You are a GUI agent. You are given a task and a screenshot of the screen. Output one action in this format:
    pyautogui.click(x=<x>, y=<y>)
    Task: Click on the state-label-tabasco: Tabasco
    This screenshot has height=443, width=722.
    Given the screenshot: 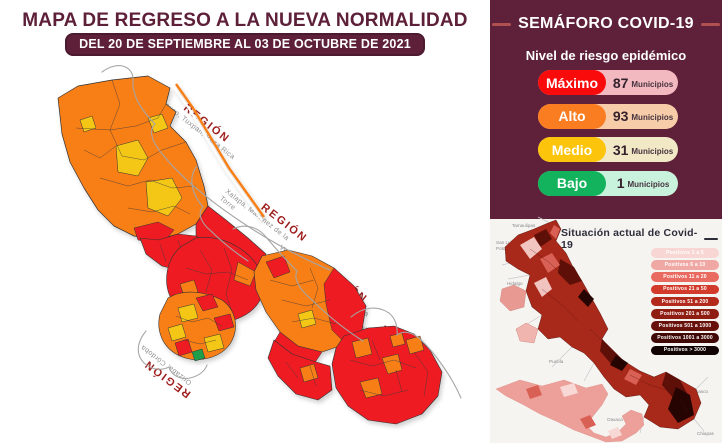 What is the action you would take?
    pyautogui.click(x=700, y=391)
    